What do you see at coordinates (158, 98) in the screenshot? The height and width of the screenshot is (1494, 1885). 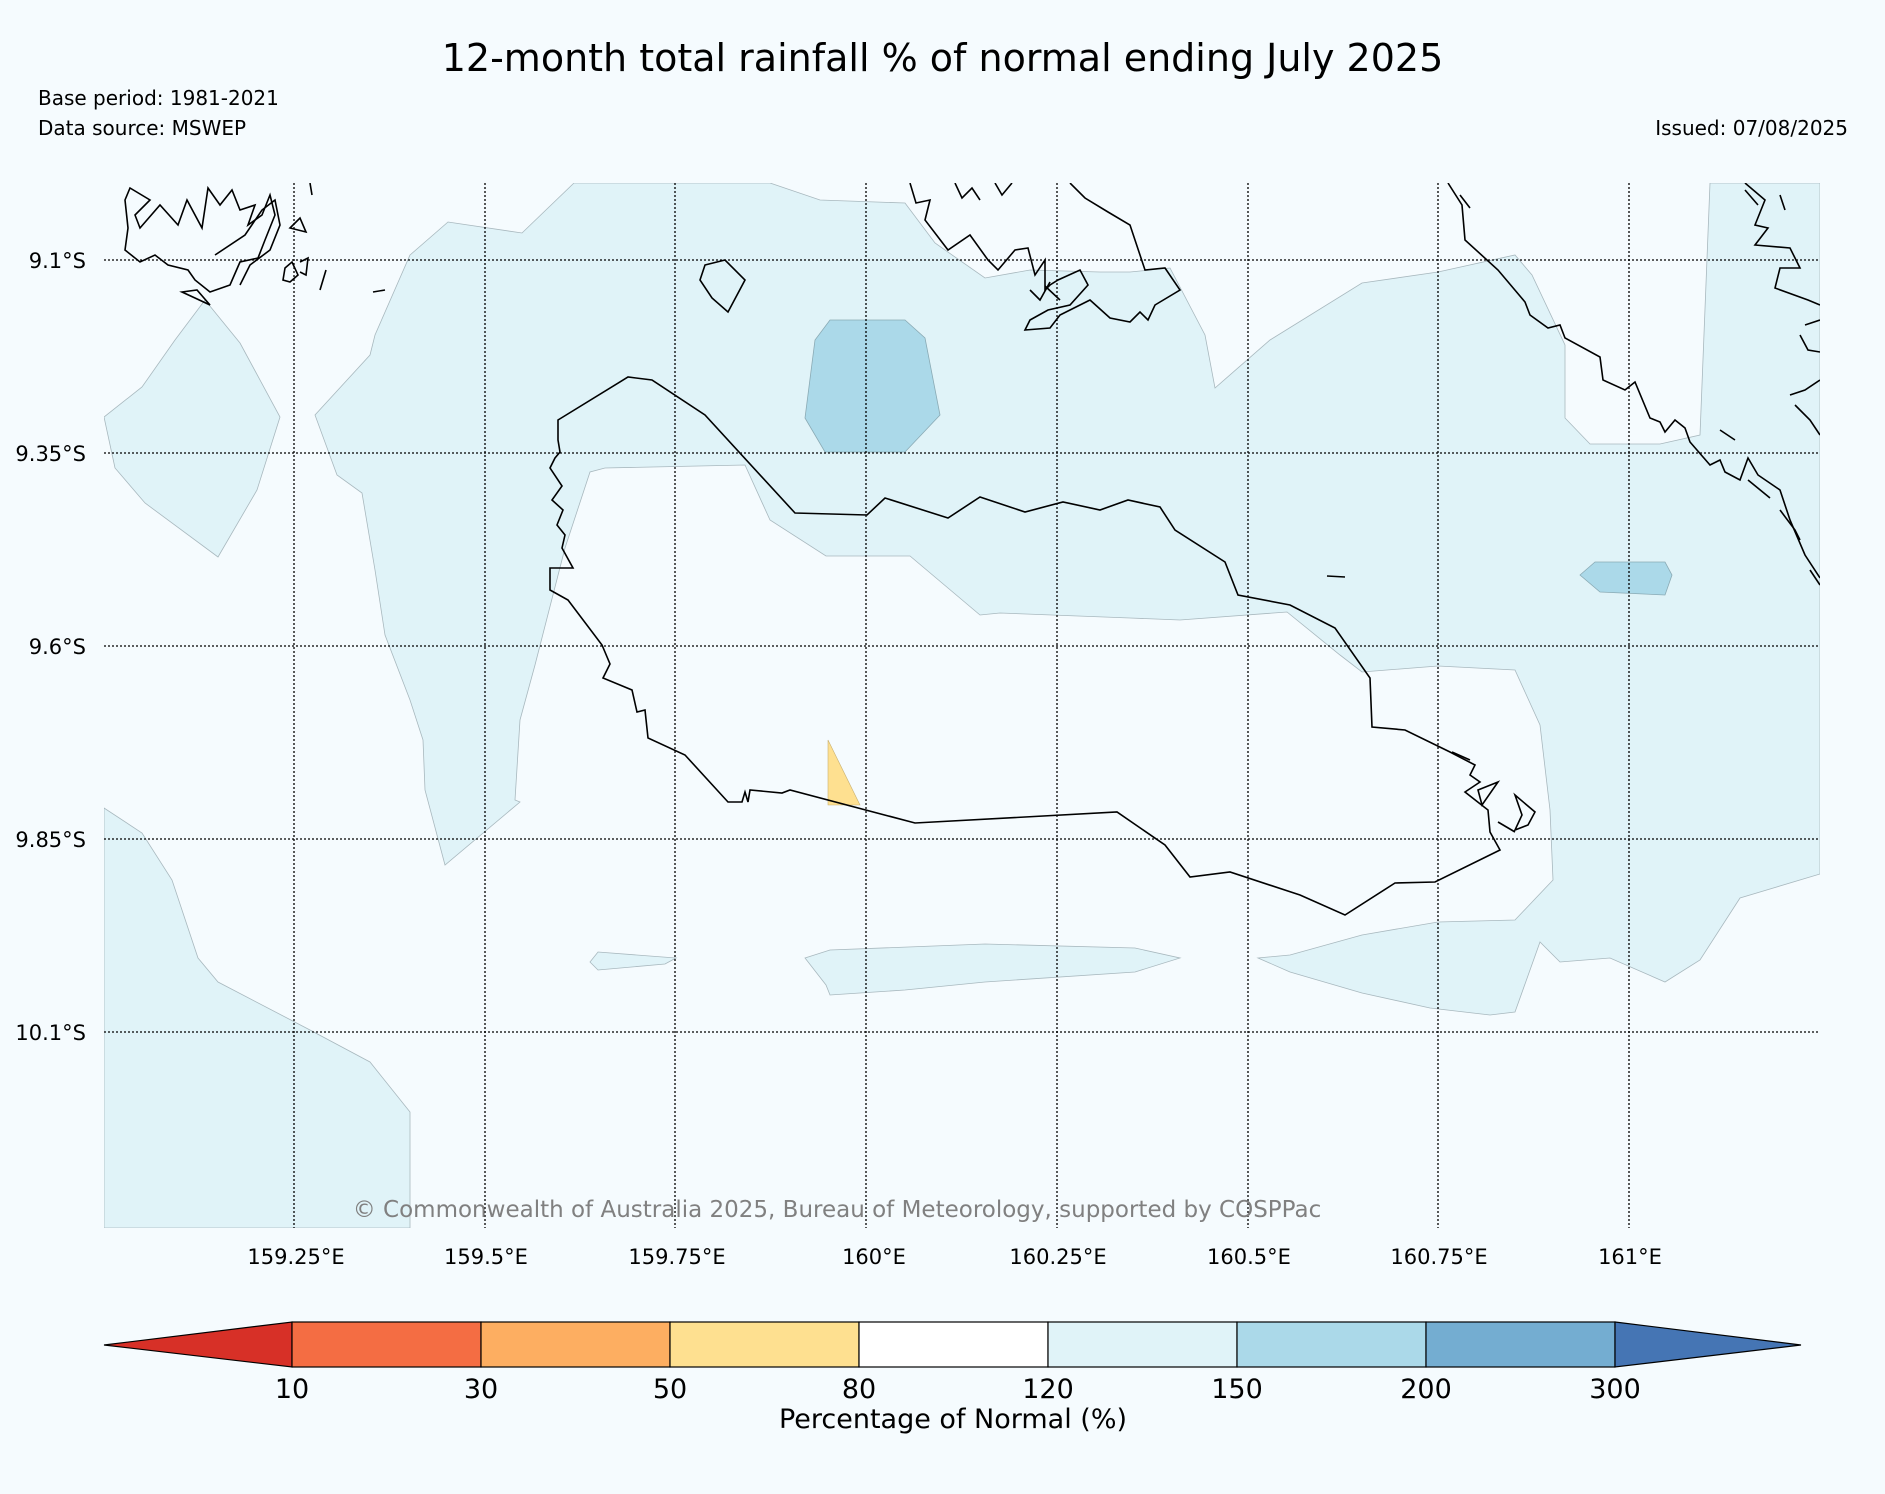 I see `base-period-note: Base period: 1981-2021` at bounding box center [158, 98].